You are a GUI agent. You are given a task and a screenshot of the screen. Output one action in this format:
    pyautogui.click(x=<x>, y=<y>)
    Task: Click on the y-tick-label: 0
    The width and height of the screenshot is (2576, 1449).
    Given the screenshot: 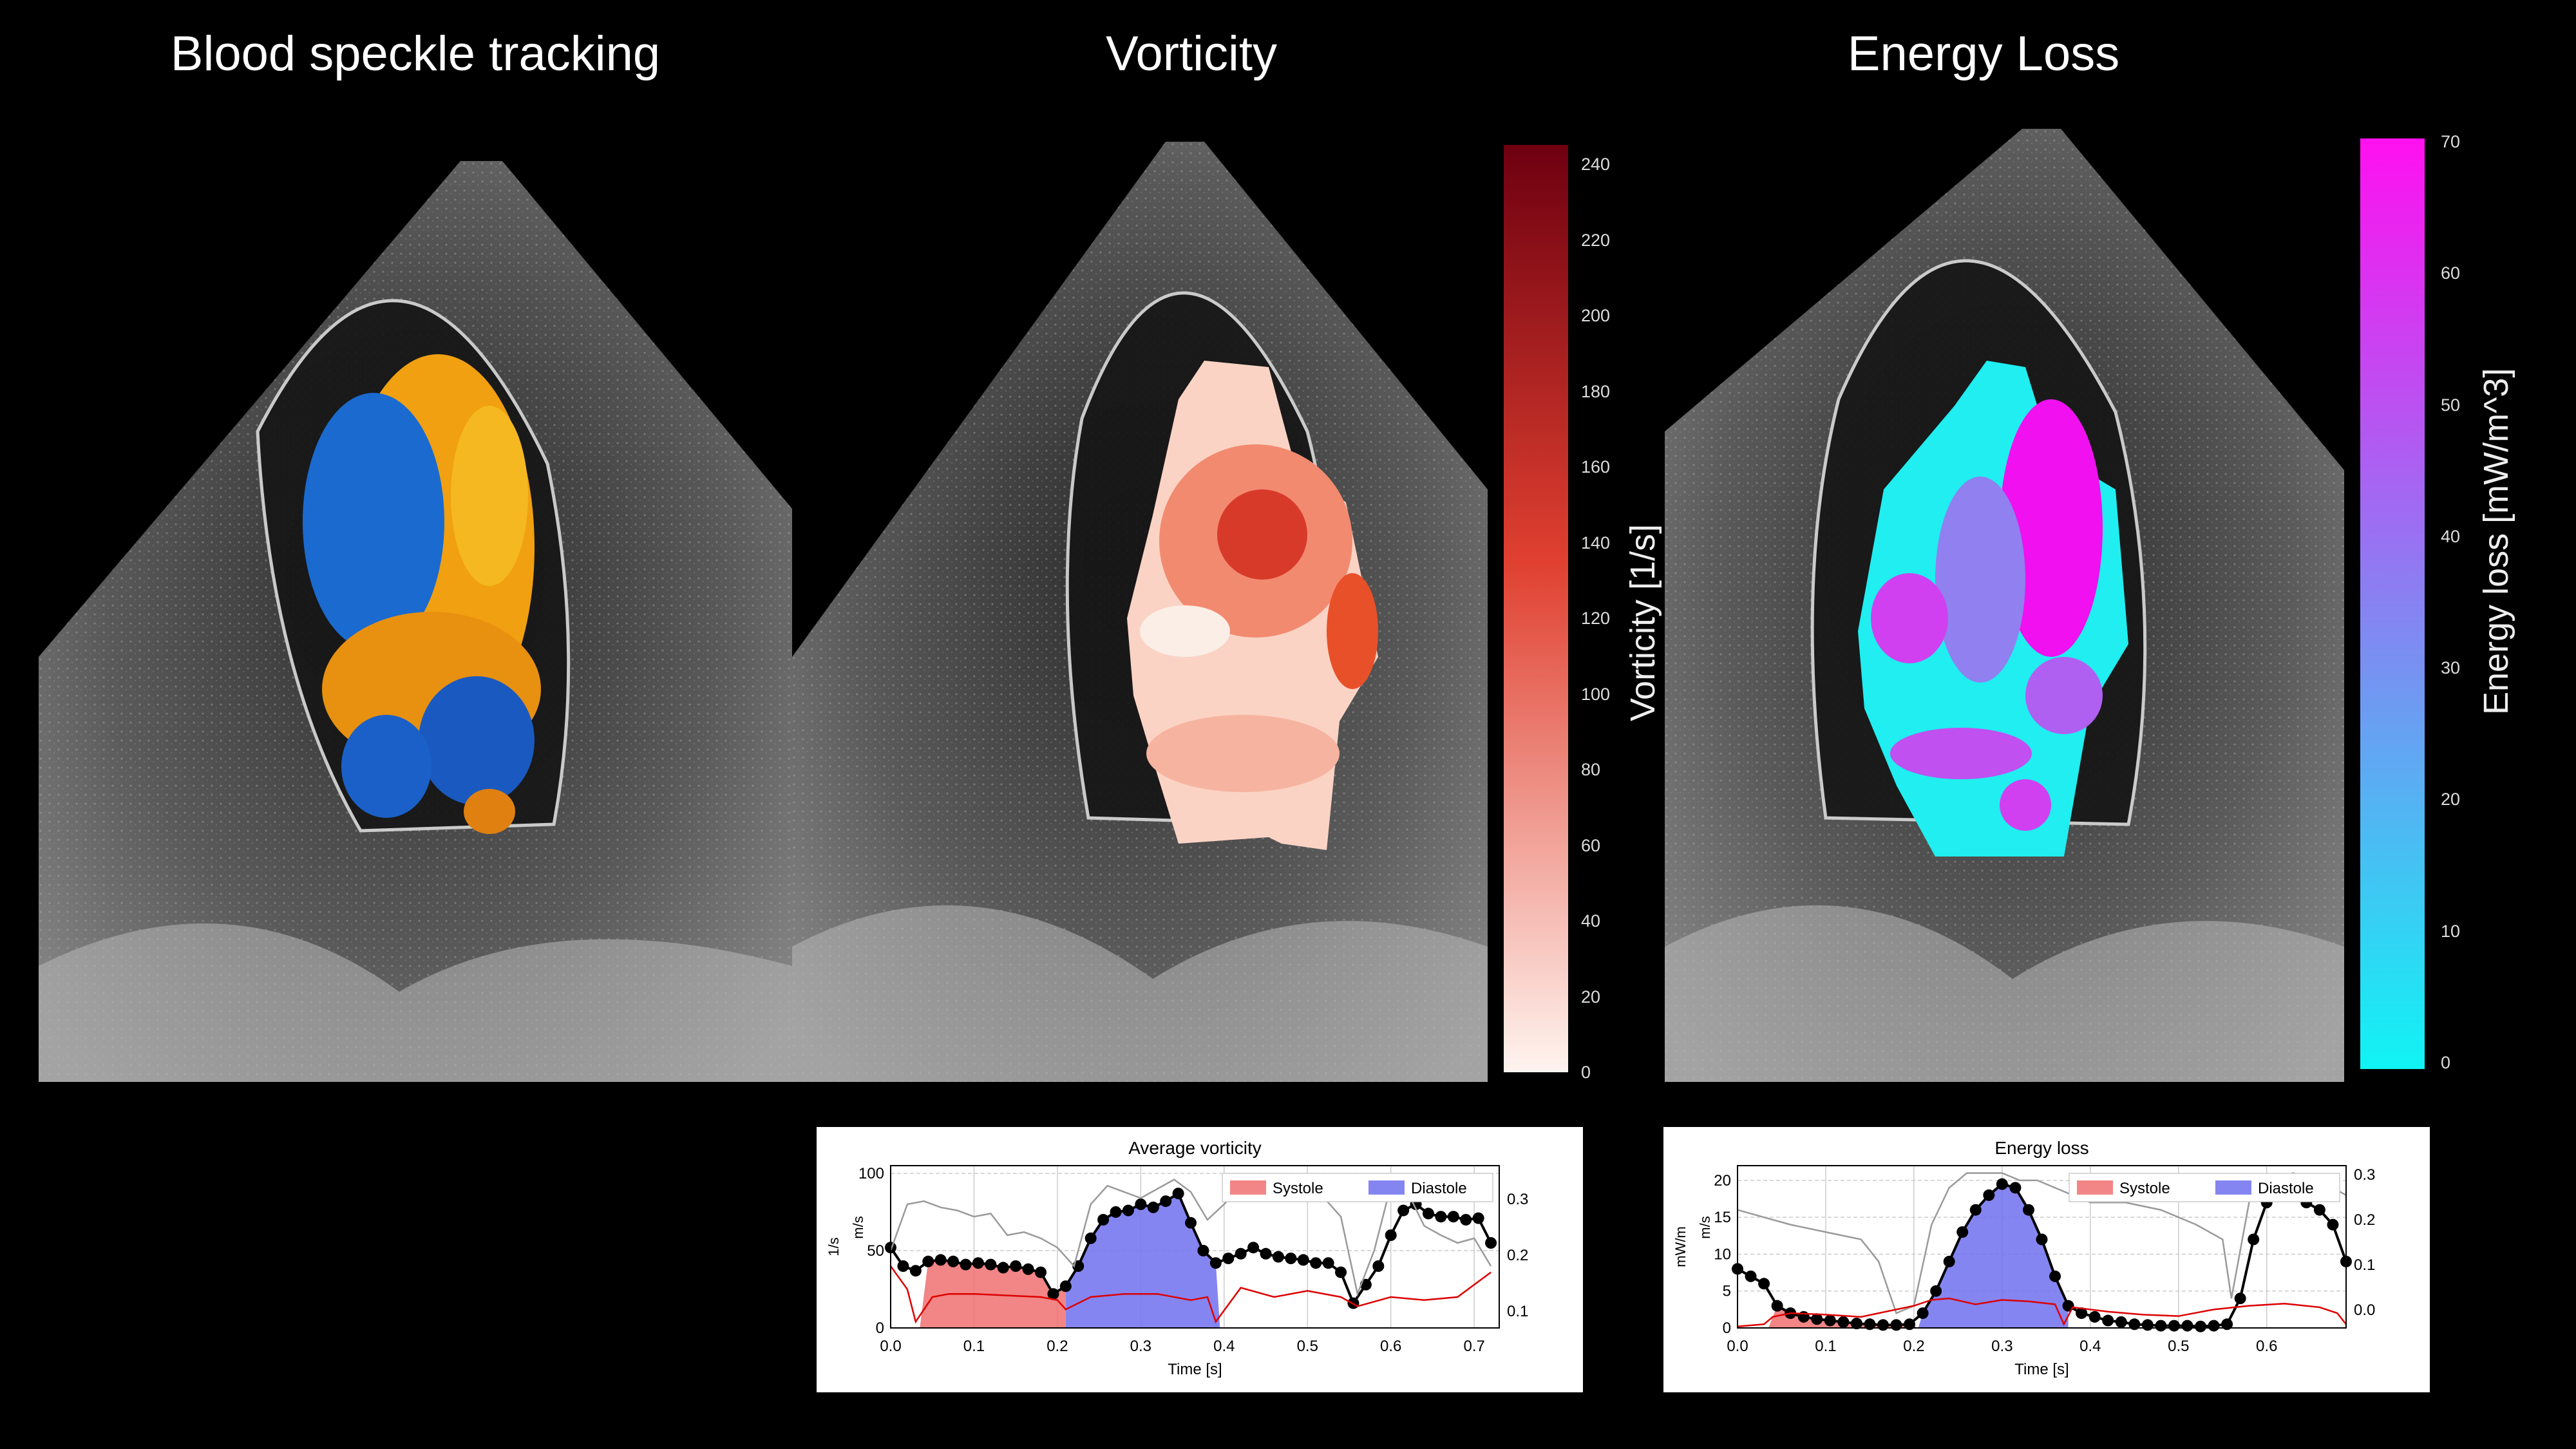 What is the action you would take?
    pyautogui.click(x=880, y=1329)
    